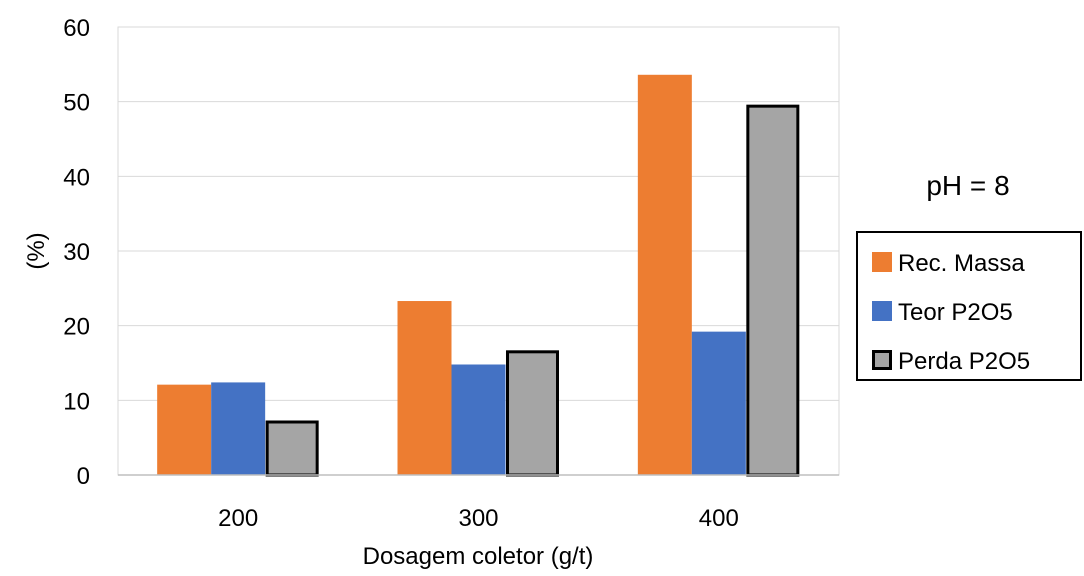  Describe the element at coordinates (36, 250) in the screenshot. I see `y-axis-label: (%)` at that location.